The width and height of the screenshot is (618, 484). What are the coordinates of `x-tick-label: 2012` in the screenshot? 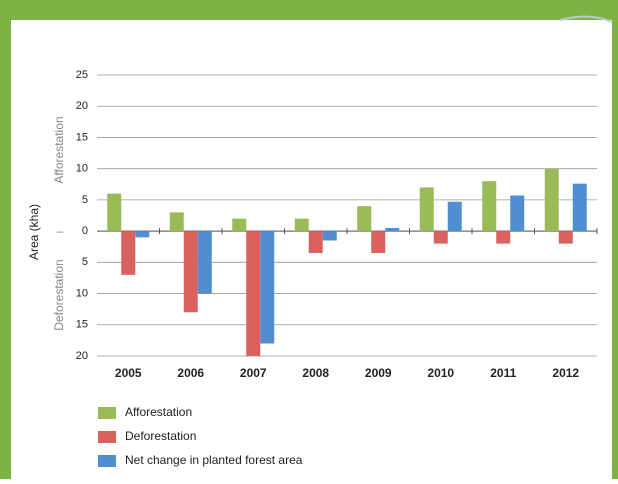 It's located at (565, 373).